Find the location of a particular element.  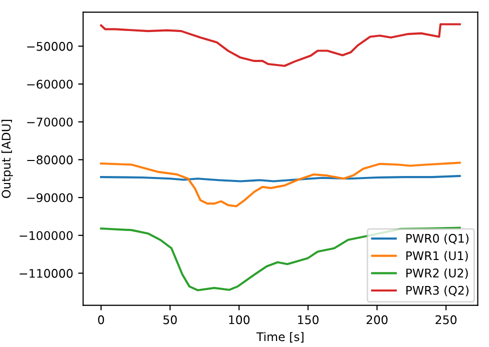

x-tick-label: 100 is located at coordinates (239, 319).